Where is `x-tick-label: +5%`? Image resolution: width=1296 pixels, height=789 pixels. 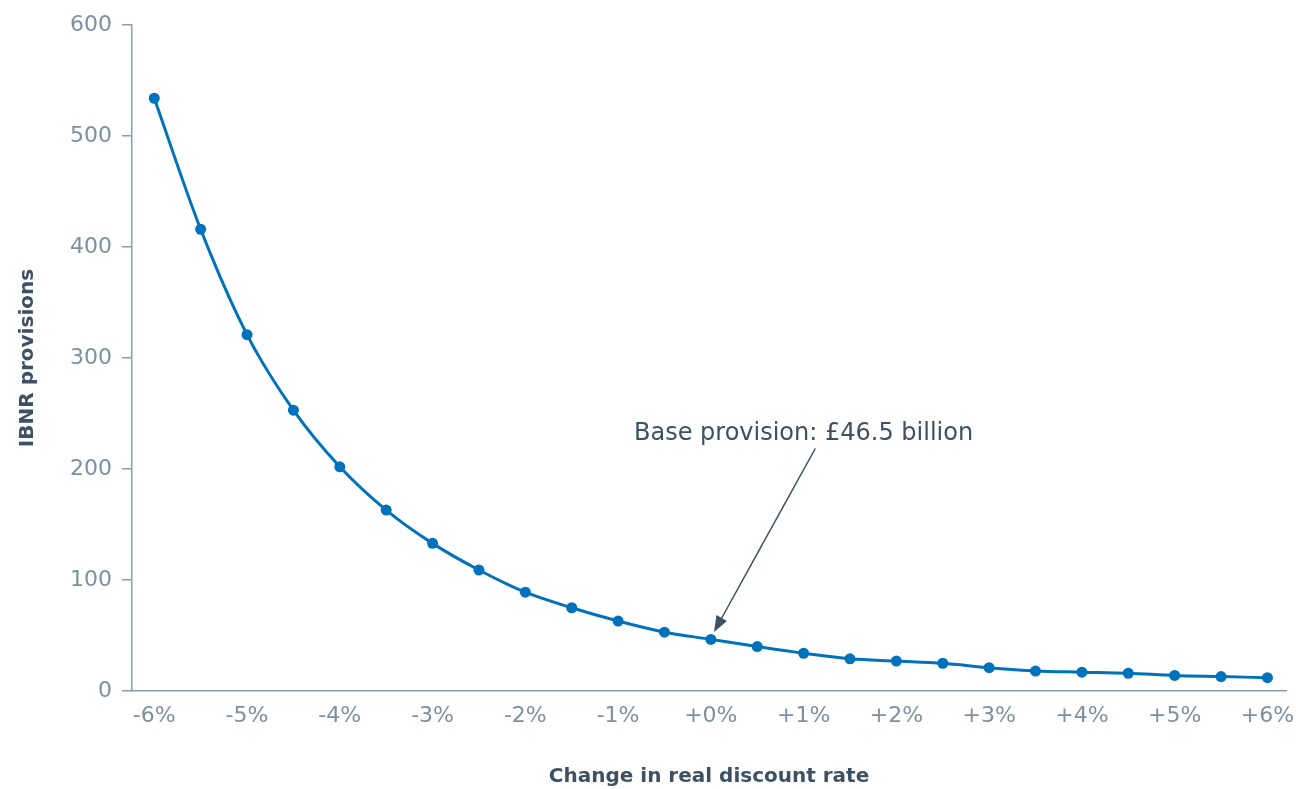 x-tick-label: +5% is located at coordinates (1175, 714).